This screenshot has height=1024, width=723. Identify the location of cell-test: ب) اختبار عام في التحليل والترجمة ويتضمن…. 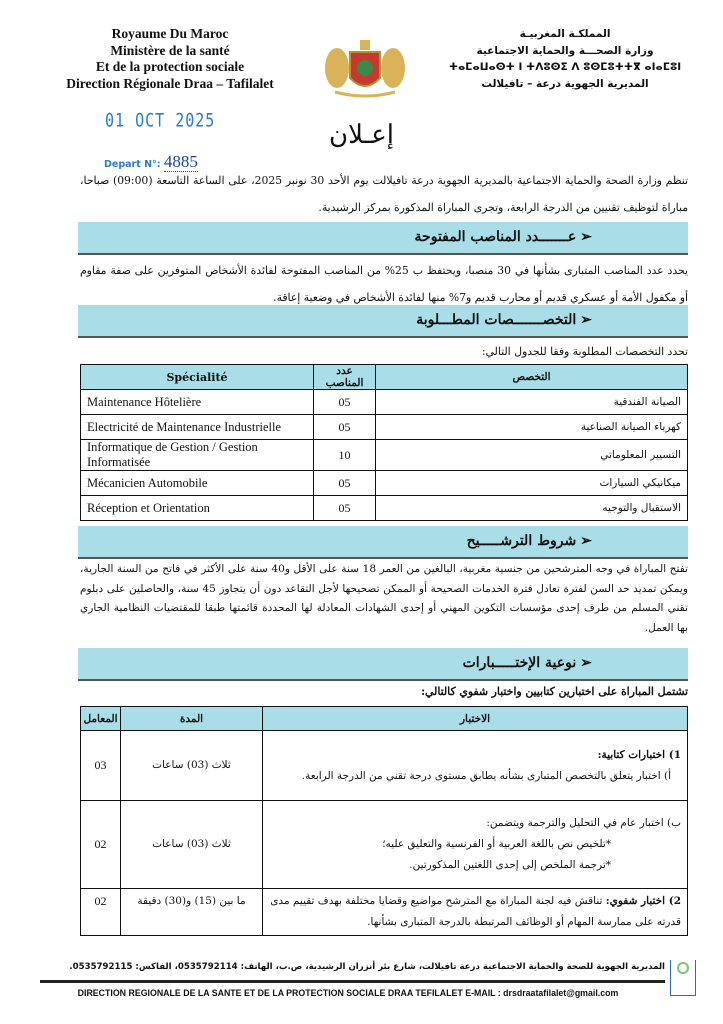
(475, 844).